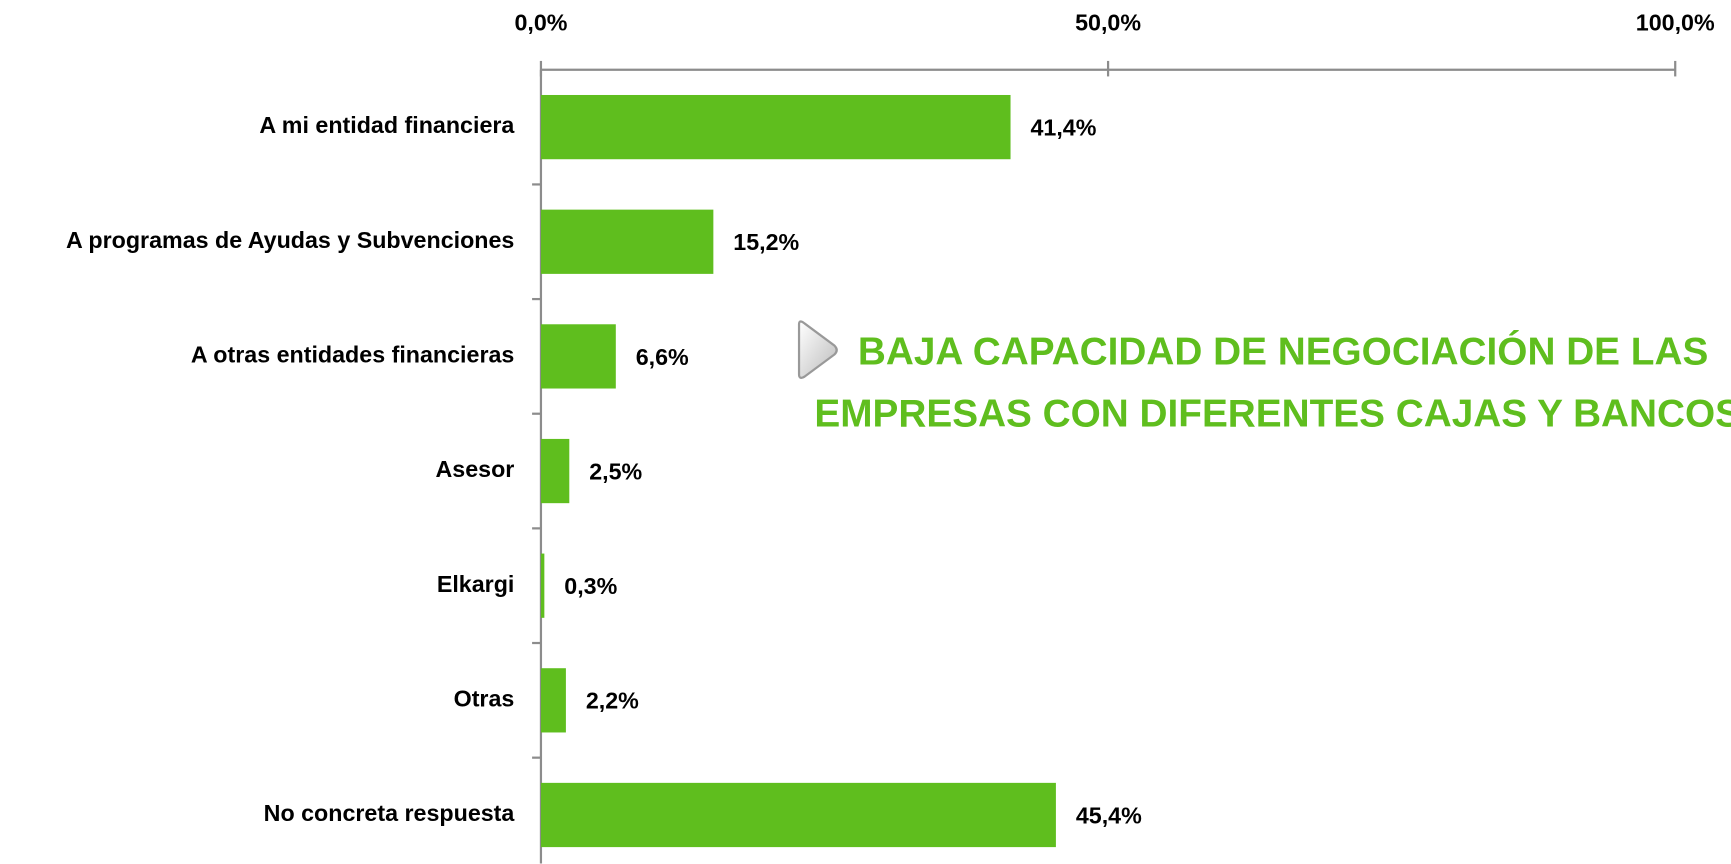 This screenshot has width=1731, height=864. Describe the element at coordinates (1675, 23) in the screenshot. I see `x-tick-label: 100,0%` at that location.